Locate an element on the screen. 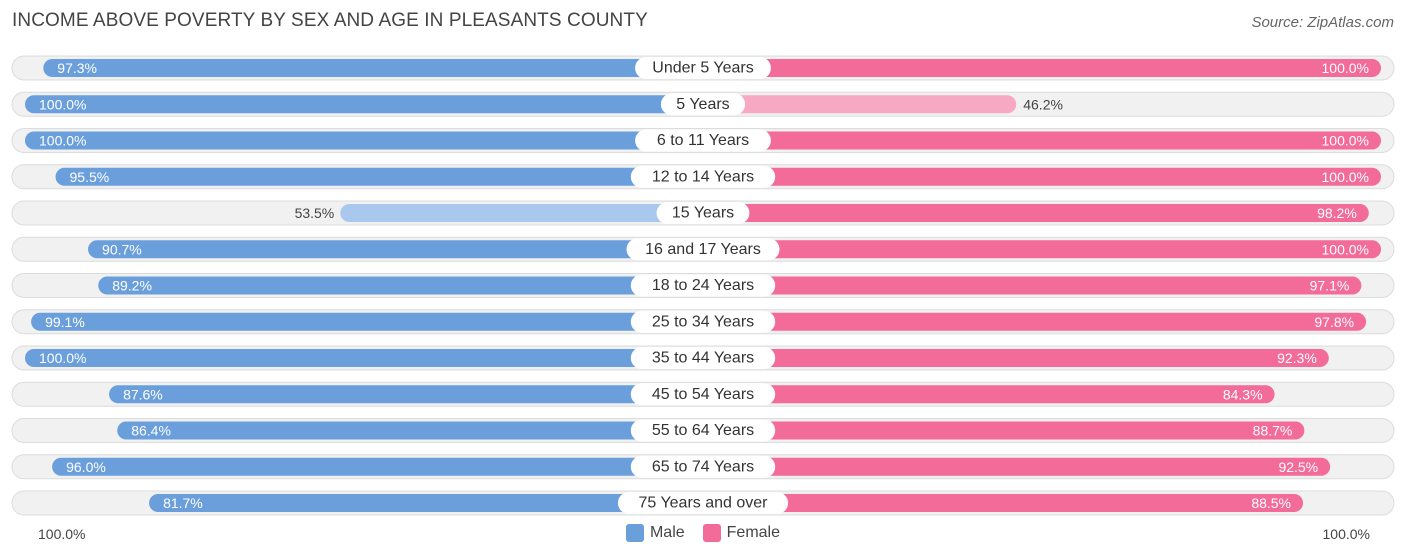  label-female-value: 98.2% is located at coordinates (1337, 213).